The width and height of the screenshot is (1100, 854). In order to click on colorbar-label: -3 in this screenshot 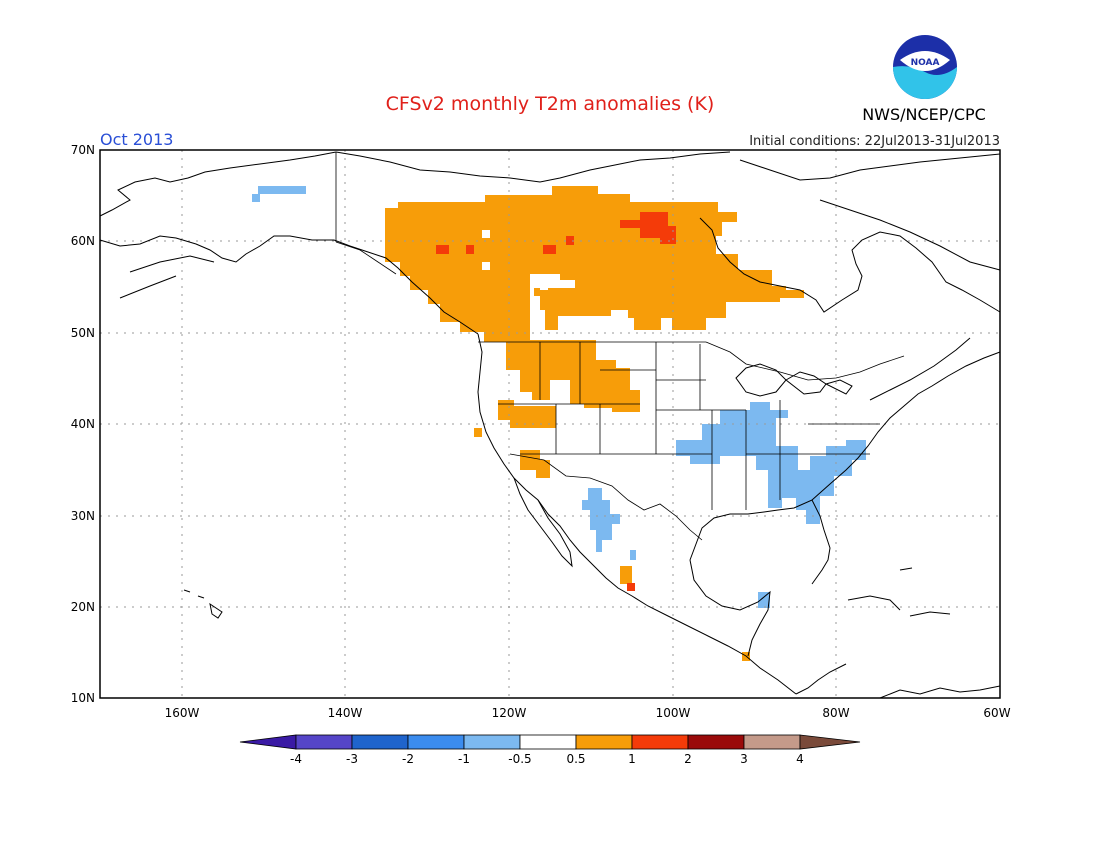, I will do `click(352, 759)`.